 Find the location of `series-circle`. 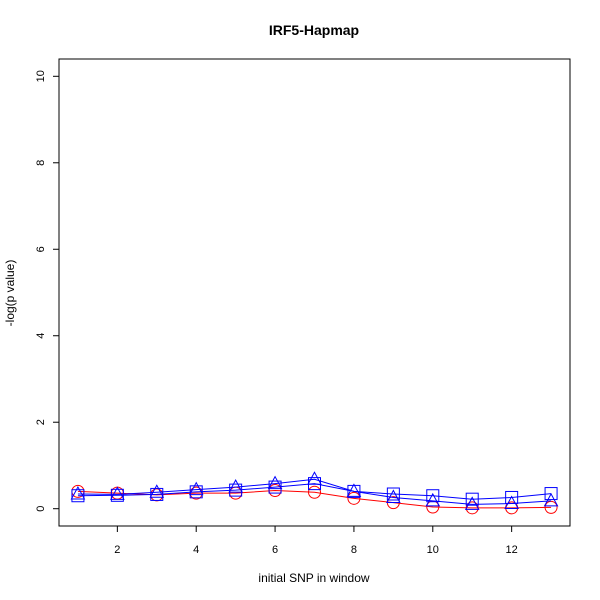

series-circle is located at coordinates (314, 499).